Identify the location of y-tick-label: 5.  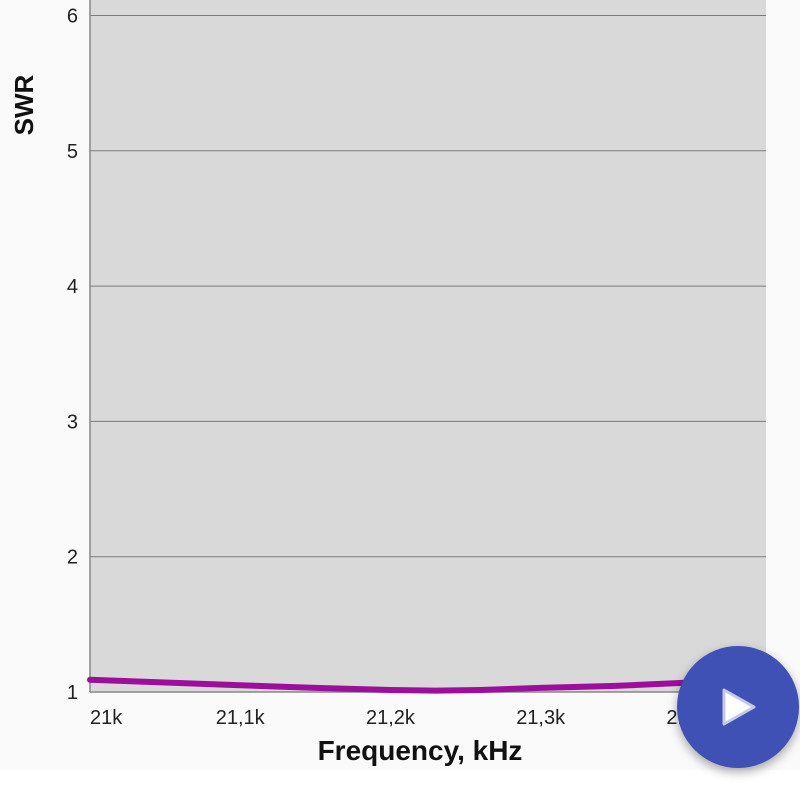
(72, 152).